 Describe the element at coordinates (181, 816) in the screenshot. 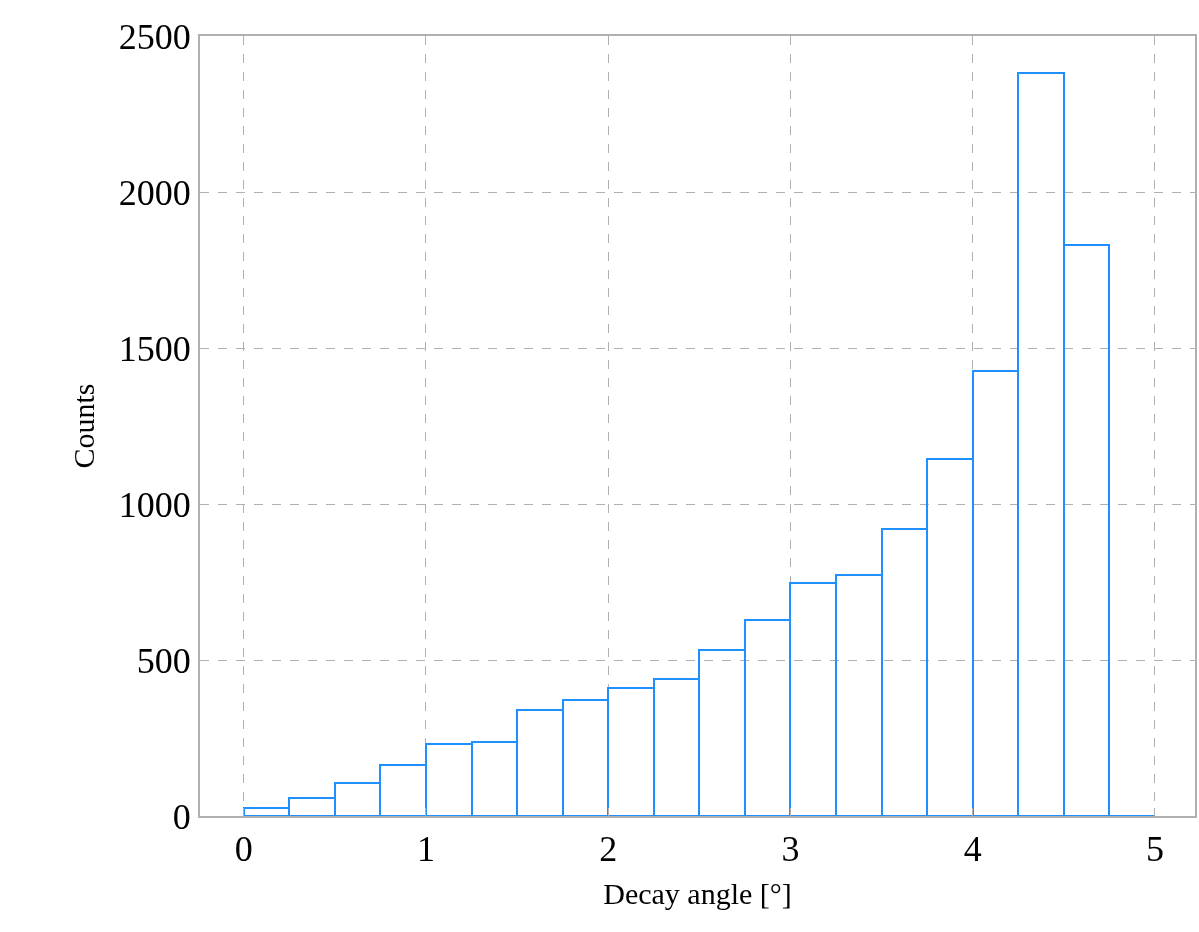

I see `y-tick-label: 0` at that location.